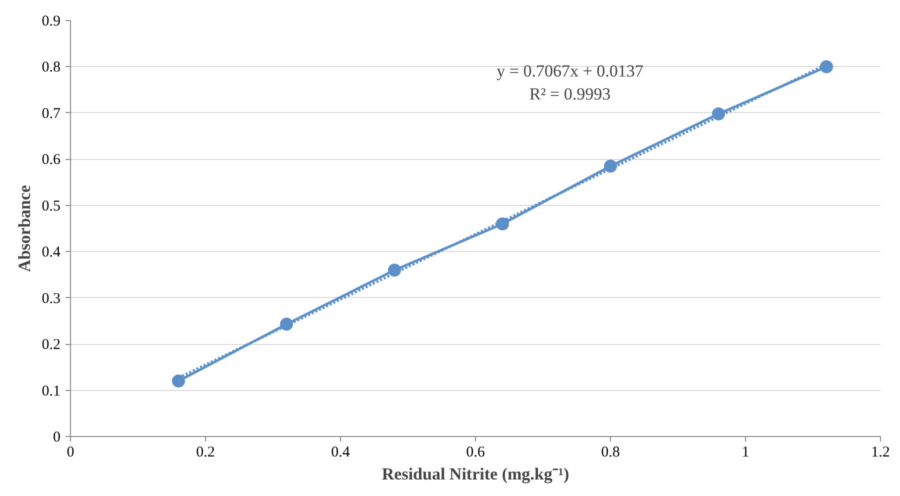 This screenshot has height=496, width=900. Describe the element at coordinates (51, 252) in the screenshot. I see `y-tick-label: 0.4` at that location.